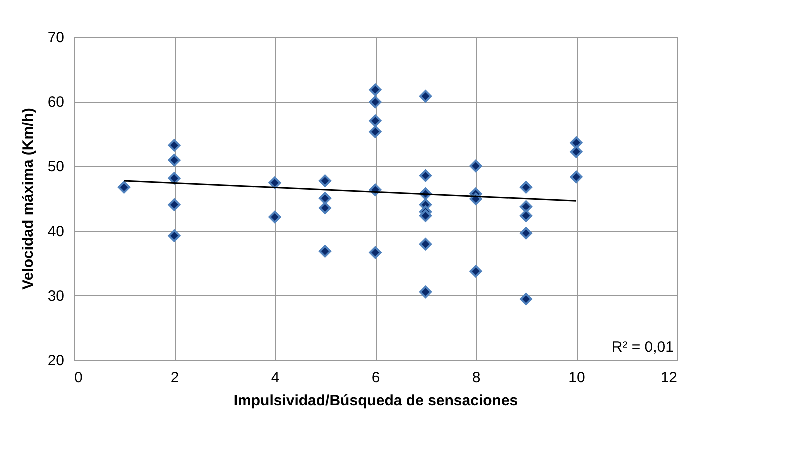 The height and width of the screenshot is (470, 809). I want to click on x-tick-label: 0, so click(78, 378).